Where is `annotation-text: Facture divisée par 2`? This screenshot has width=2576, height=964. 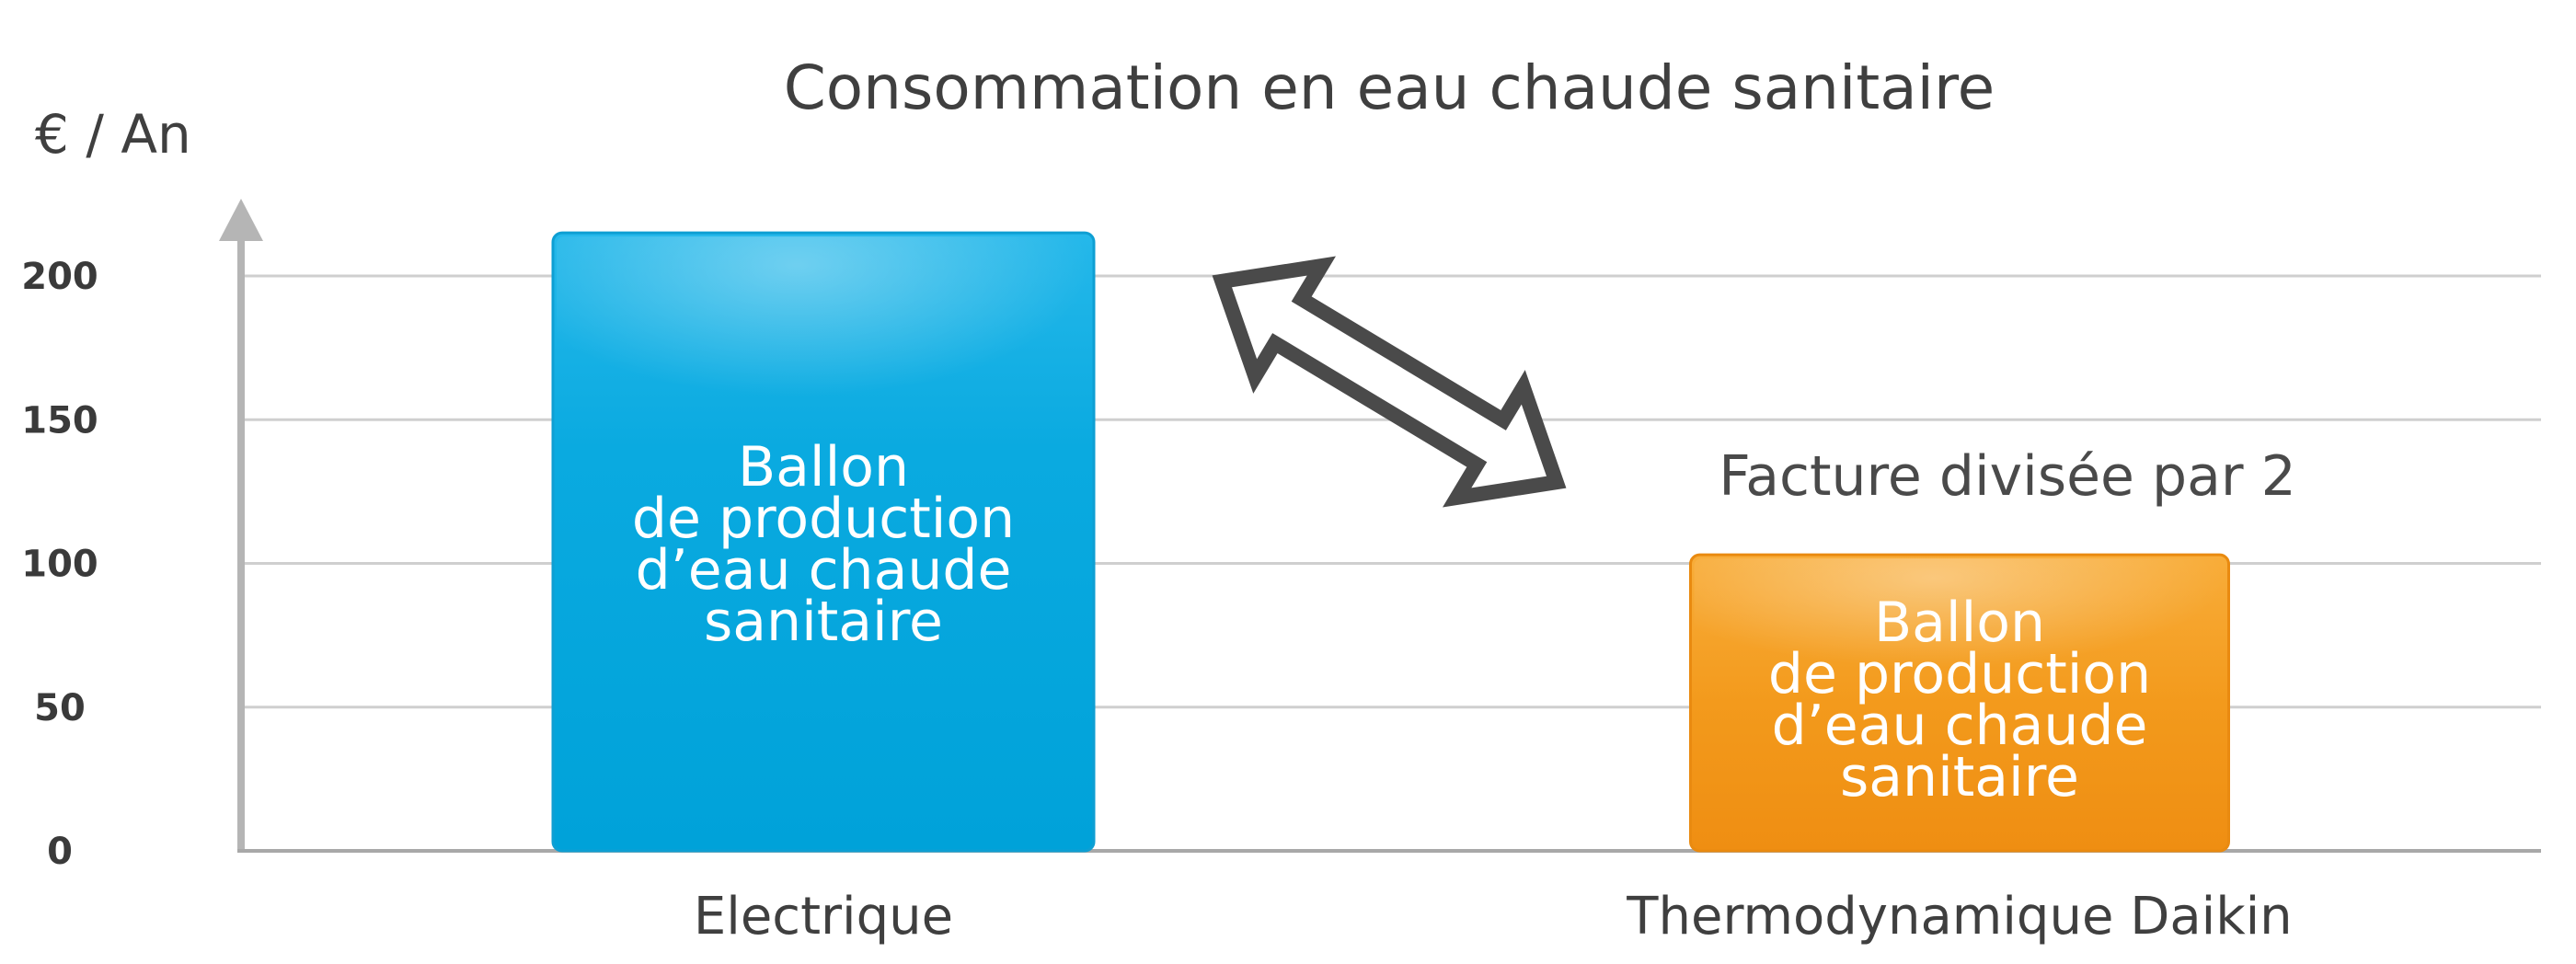
annotation-text: Facture divisée par 2 is located at coordinates (2007, 476).